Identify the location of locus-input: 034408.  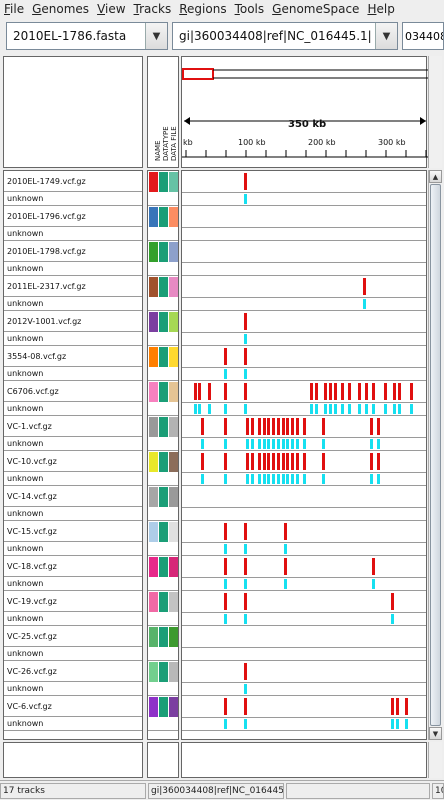
(423, 36).